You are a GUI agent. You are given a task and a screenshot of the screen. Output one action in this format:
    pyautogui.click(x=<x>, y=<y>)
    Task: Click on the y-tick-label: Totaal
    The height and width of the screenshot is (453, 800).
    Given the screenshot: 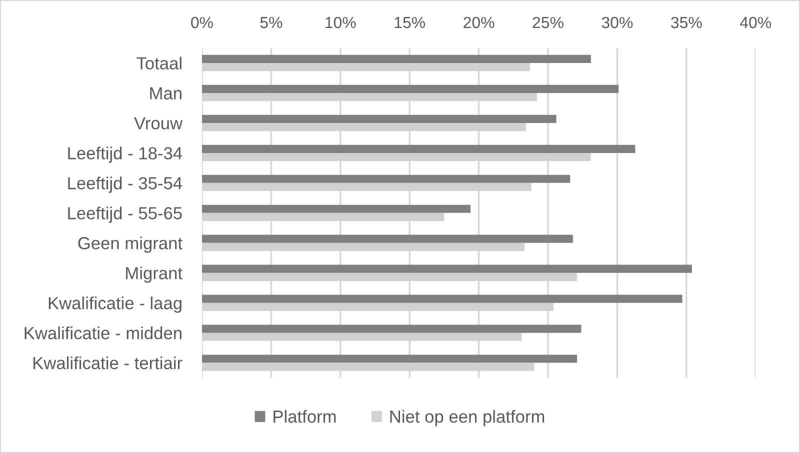 What is the action you would take?
    pyautogui.click(x=159, y=63)
    